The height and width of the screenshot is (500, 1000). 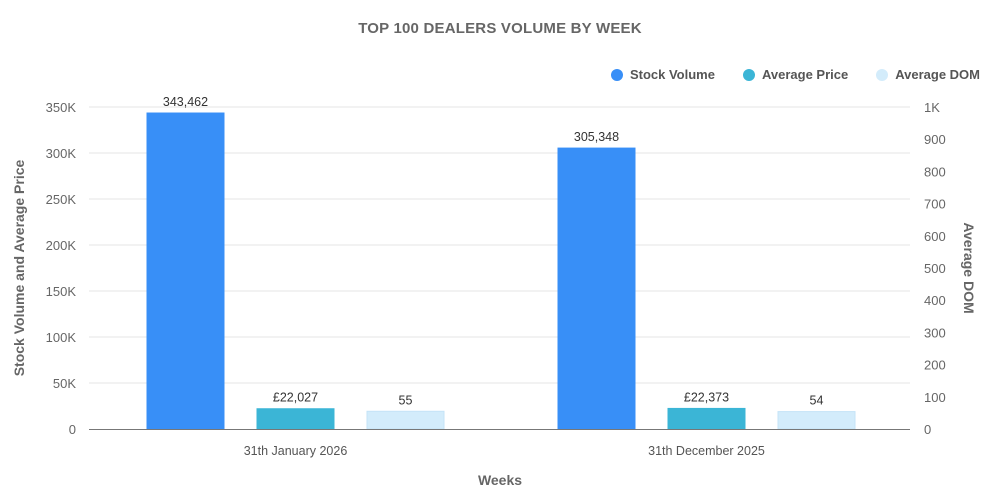 I want to click on y-tick-right: 100, so click(x=935, y=397).